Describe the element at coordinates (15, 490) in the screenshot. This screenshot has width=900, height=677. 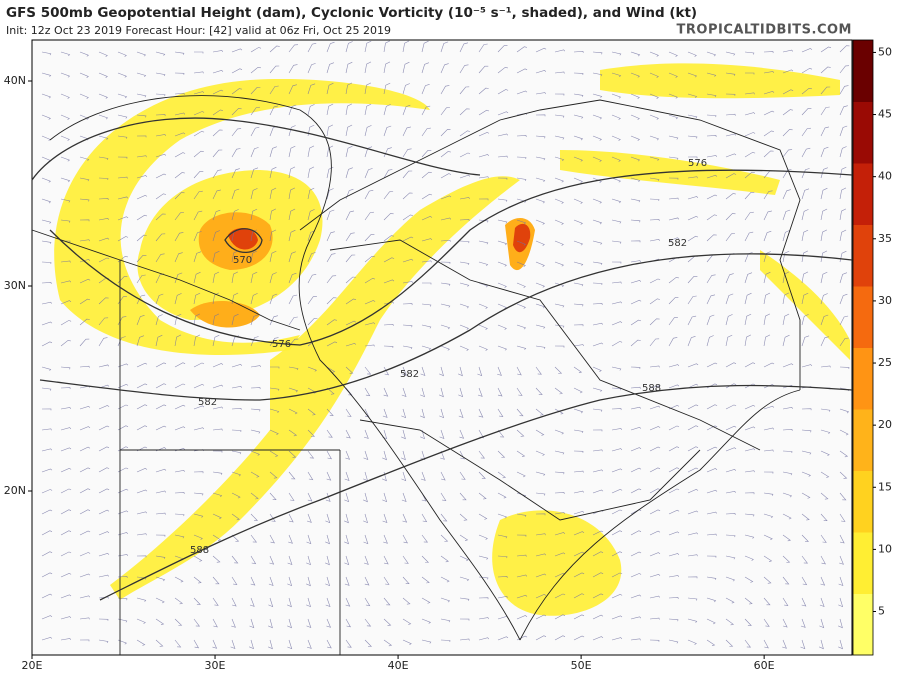
I see `lat-label: 20N` at that location.